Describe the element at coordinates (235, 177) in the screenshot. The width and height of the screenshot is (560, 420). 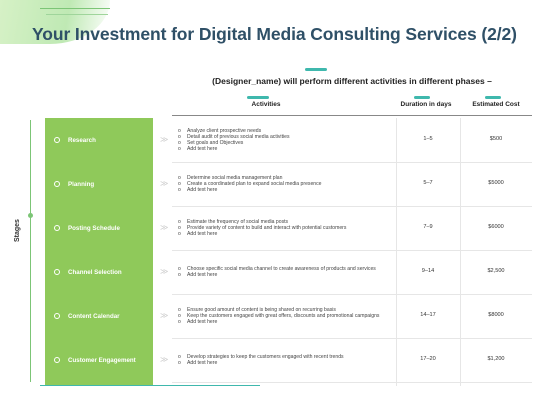
I see `activity-text: Determine social media management plan` at that location.